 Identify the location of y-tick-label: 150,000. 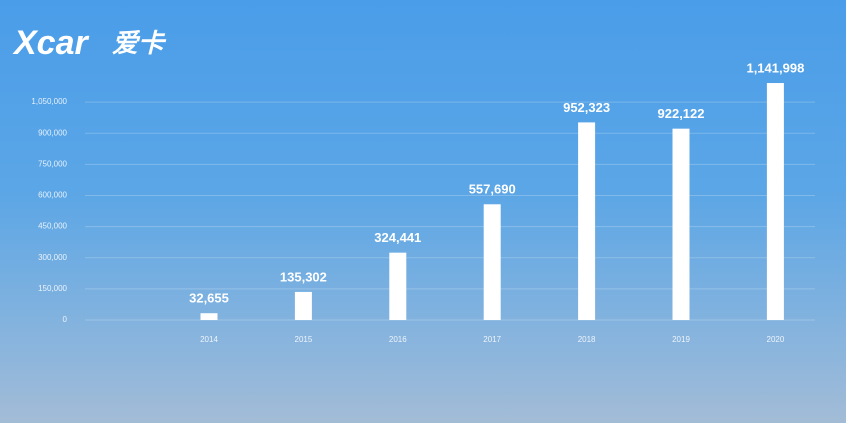
(52, 288).